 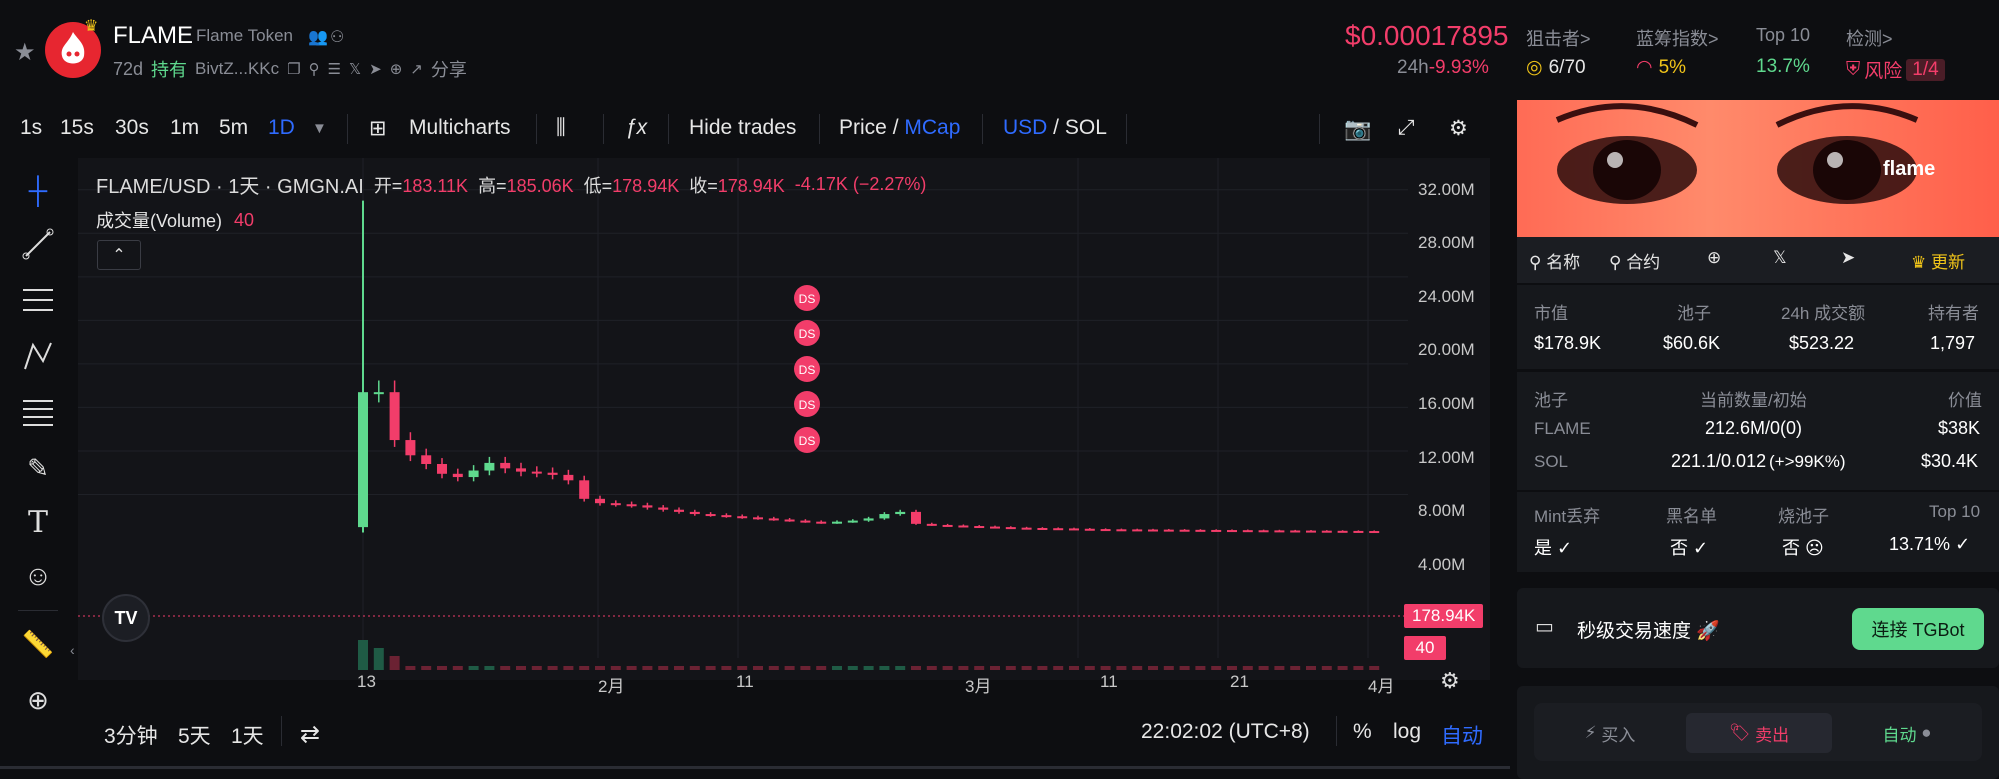 I want to click on collapse-left-icon: ‹, so click(x=72, y=650).